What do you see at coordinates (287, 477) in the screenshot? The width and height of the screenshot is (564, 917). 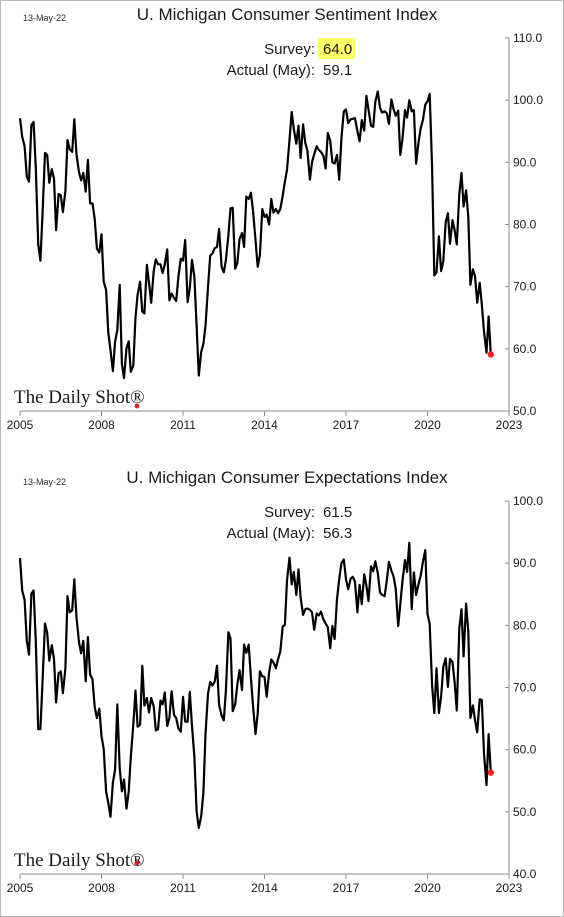 I see `chart-title: U. Michigan Consumer Expectations Index` at bounding box center [287, 477].